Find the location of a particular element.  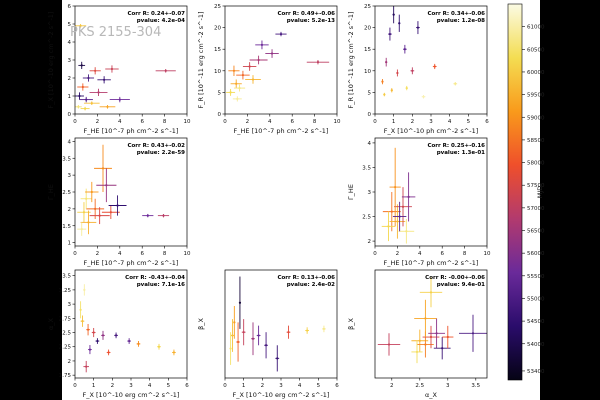

x-axis-label: F_X [10^-10 erg cm^-2 s^-1] is located at coordinates (131, 395).